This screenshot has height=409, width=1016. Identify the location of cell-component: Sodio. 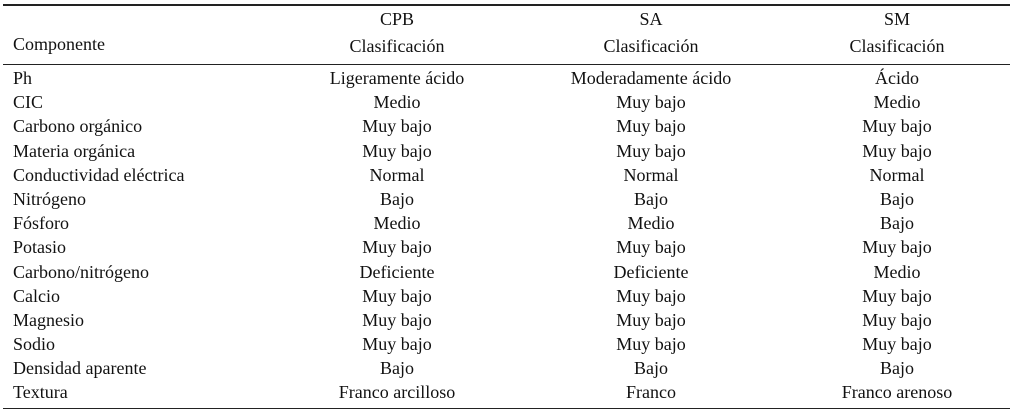
(34, 344).